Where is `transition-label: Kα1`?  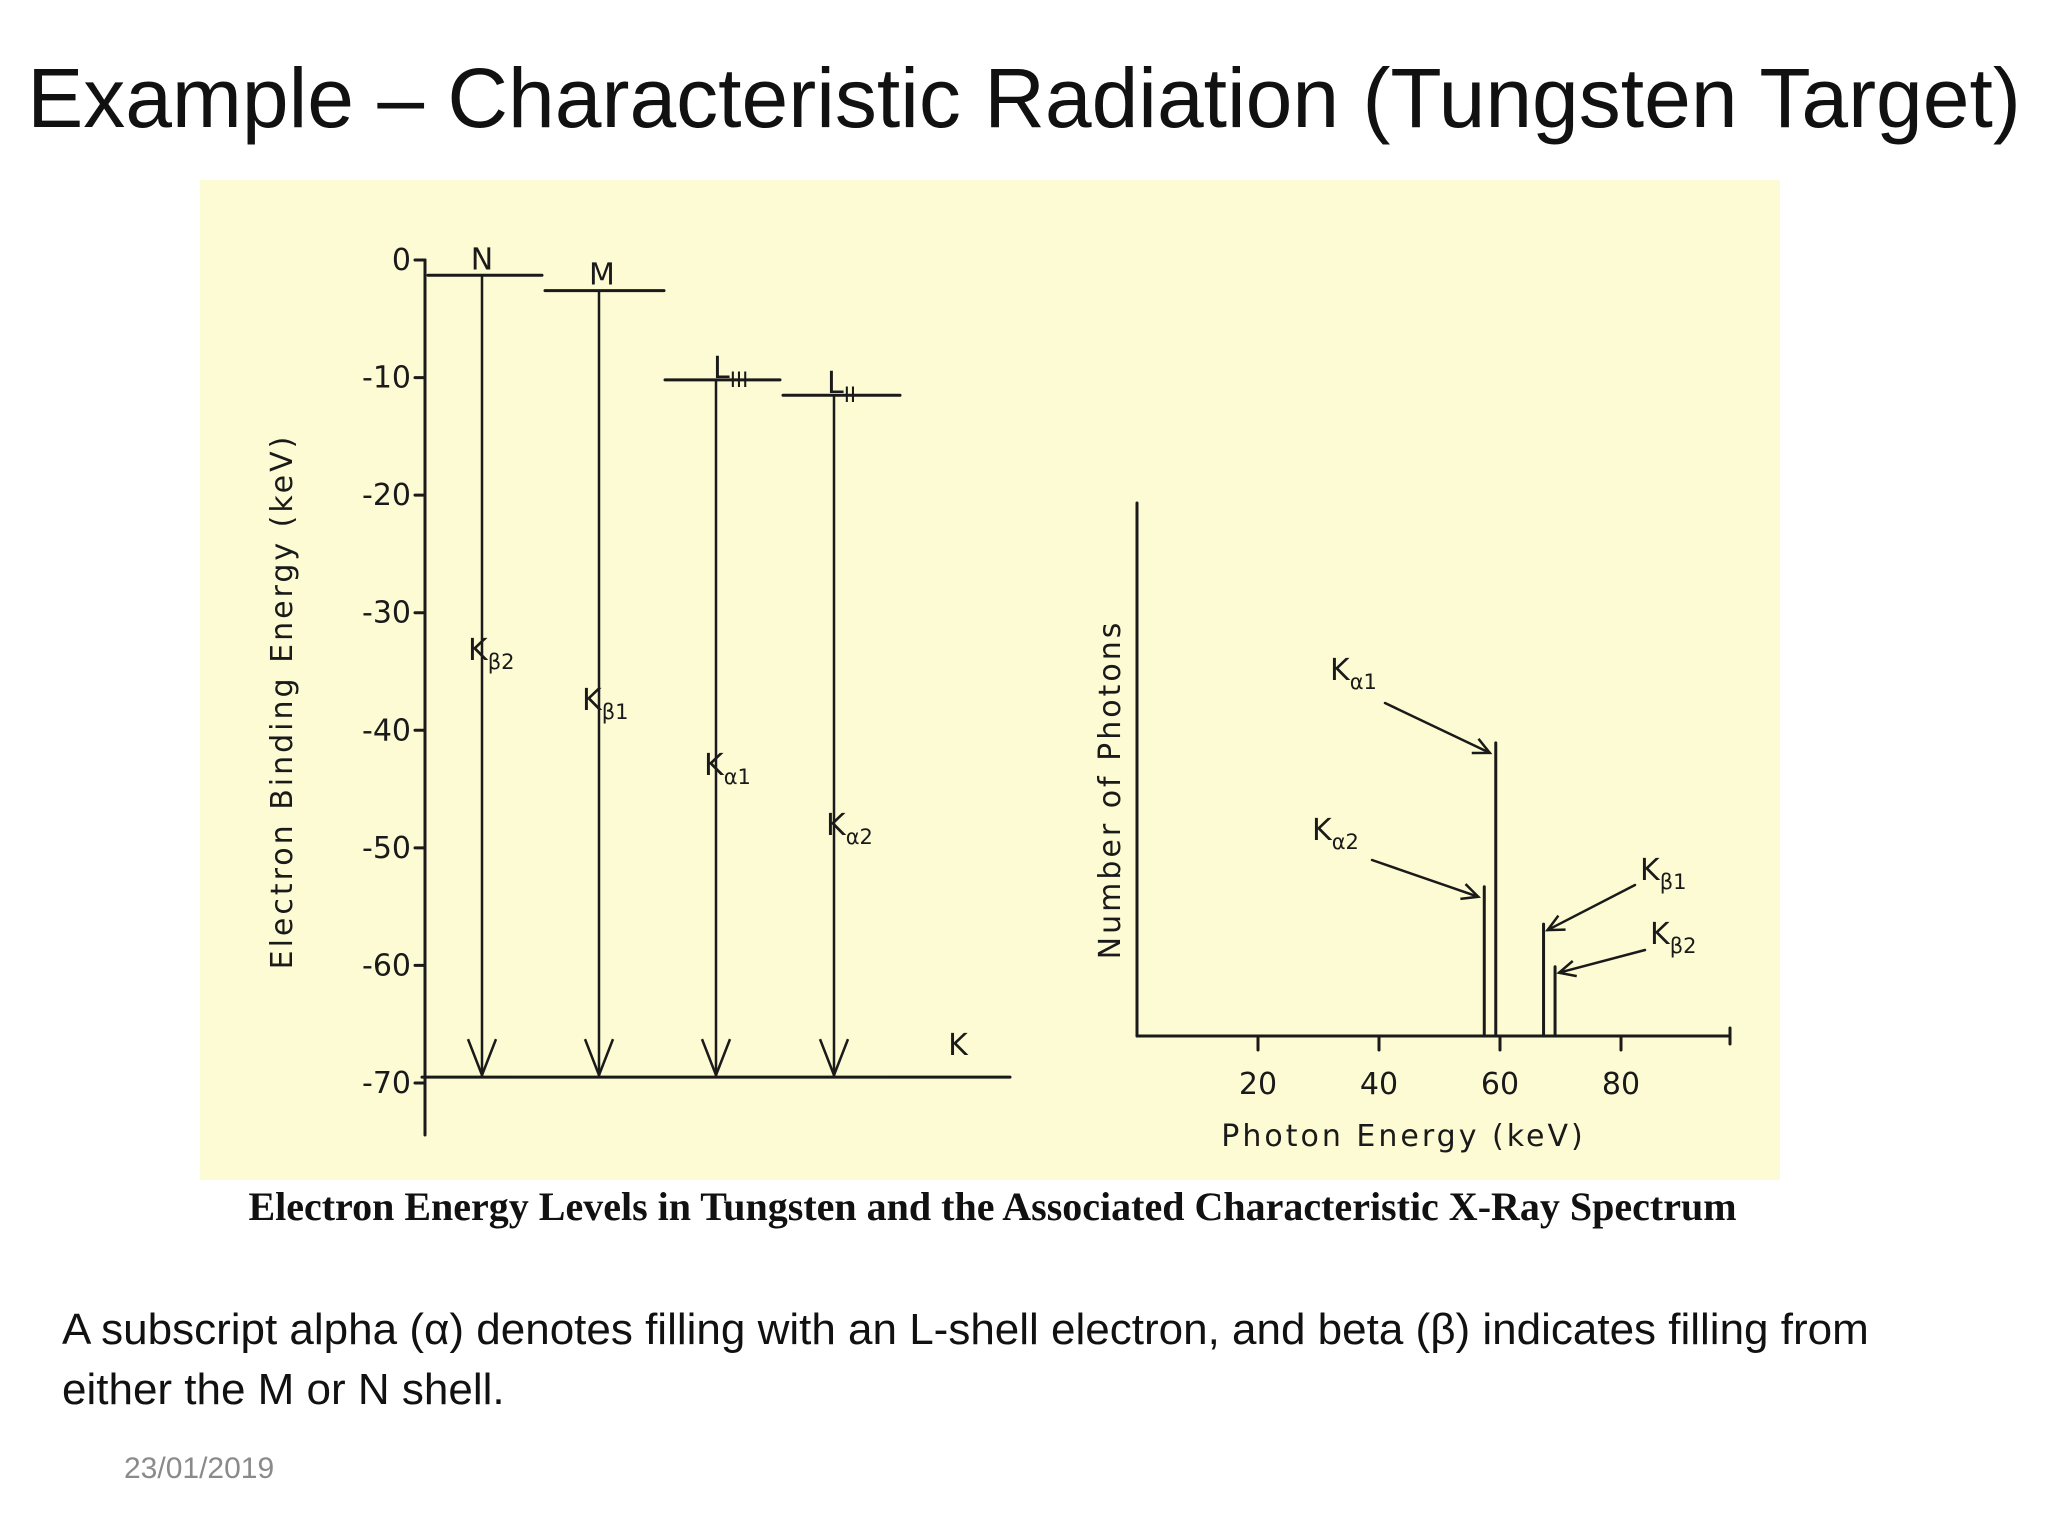
transition-label: Kα1 is located at coordinates (727, 768).